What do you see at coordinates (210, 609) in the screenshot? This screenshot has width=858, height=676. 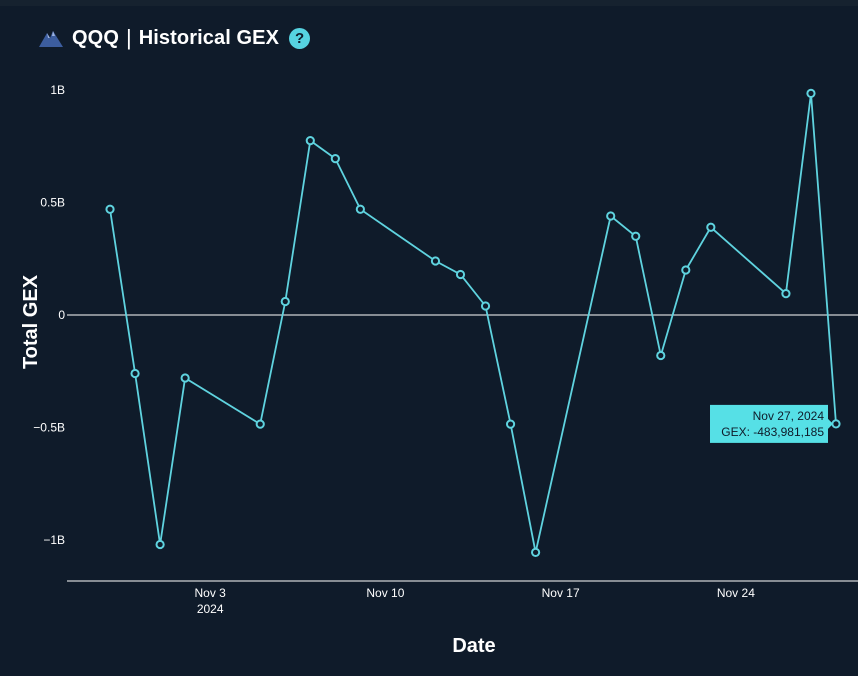 I see `x-tick-sublabel: 2024` at bounding box center [210, 609].